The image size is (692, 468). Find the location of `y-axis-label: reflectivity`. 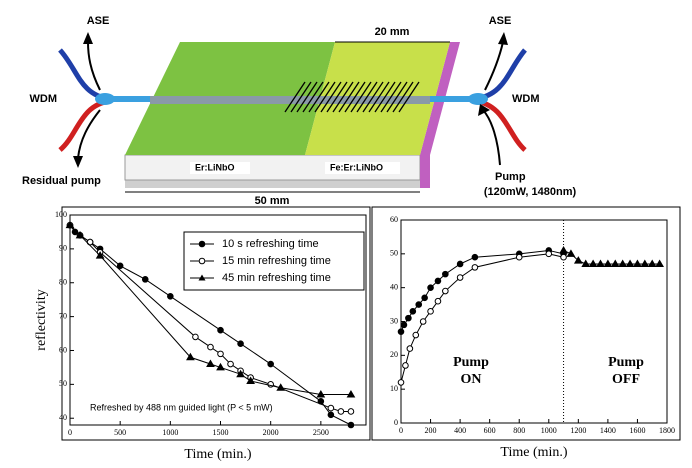

y-axis-label: reflectivity is located at coordinates (41, 319).